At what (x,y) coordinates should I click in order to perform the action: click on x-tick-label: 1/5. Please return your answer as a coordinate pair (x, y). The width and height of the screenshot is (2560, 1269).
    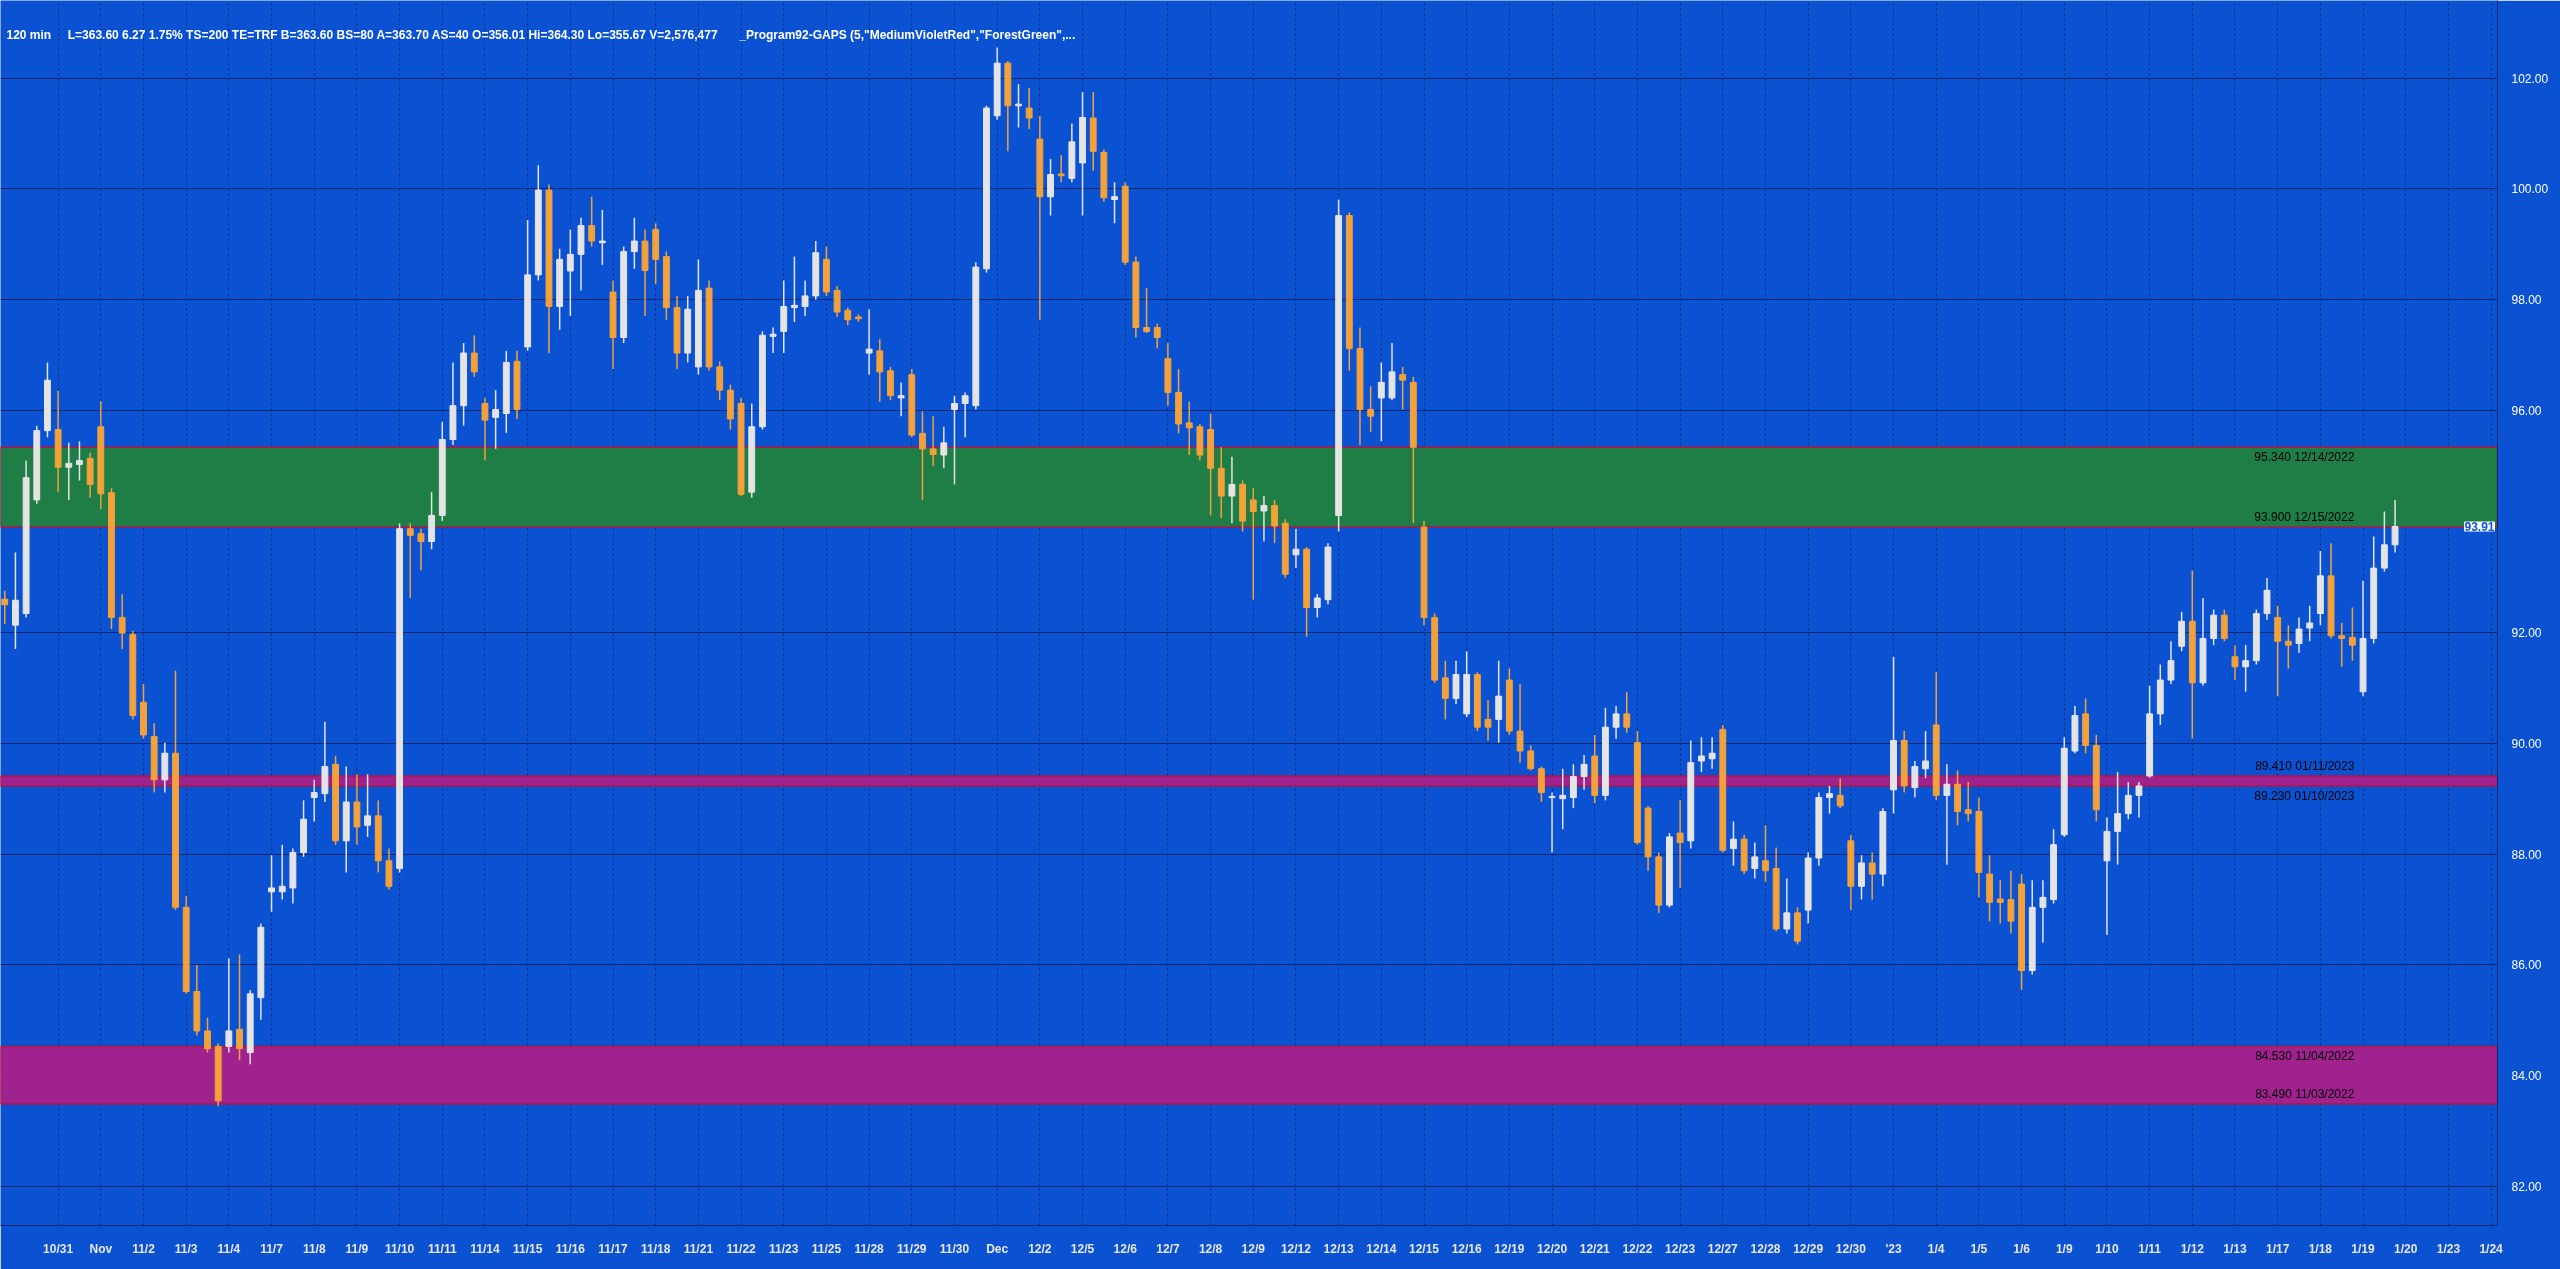
    Looking at the image, I should click on (1979, 1248).